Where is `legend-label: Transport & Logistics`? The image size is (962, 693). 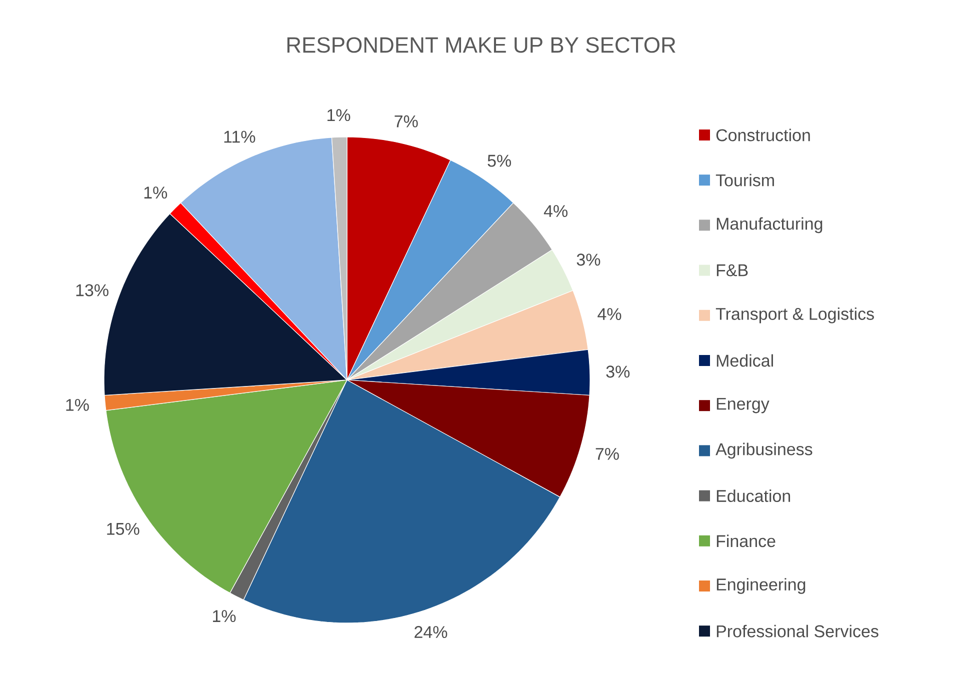
legend-label: Transport & Logistics is located at coordinates (795, 315).